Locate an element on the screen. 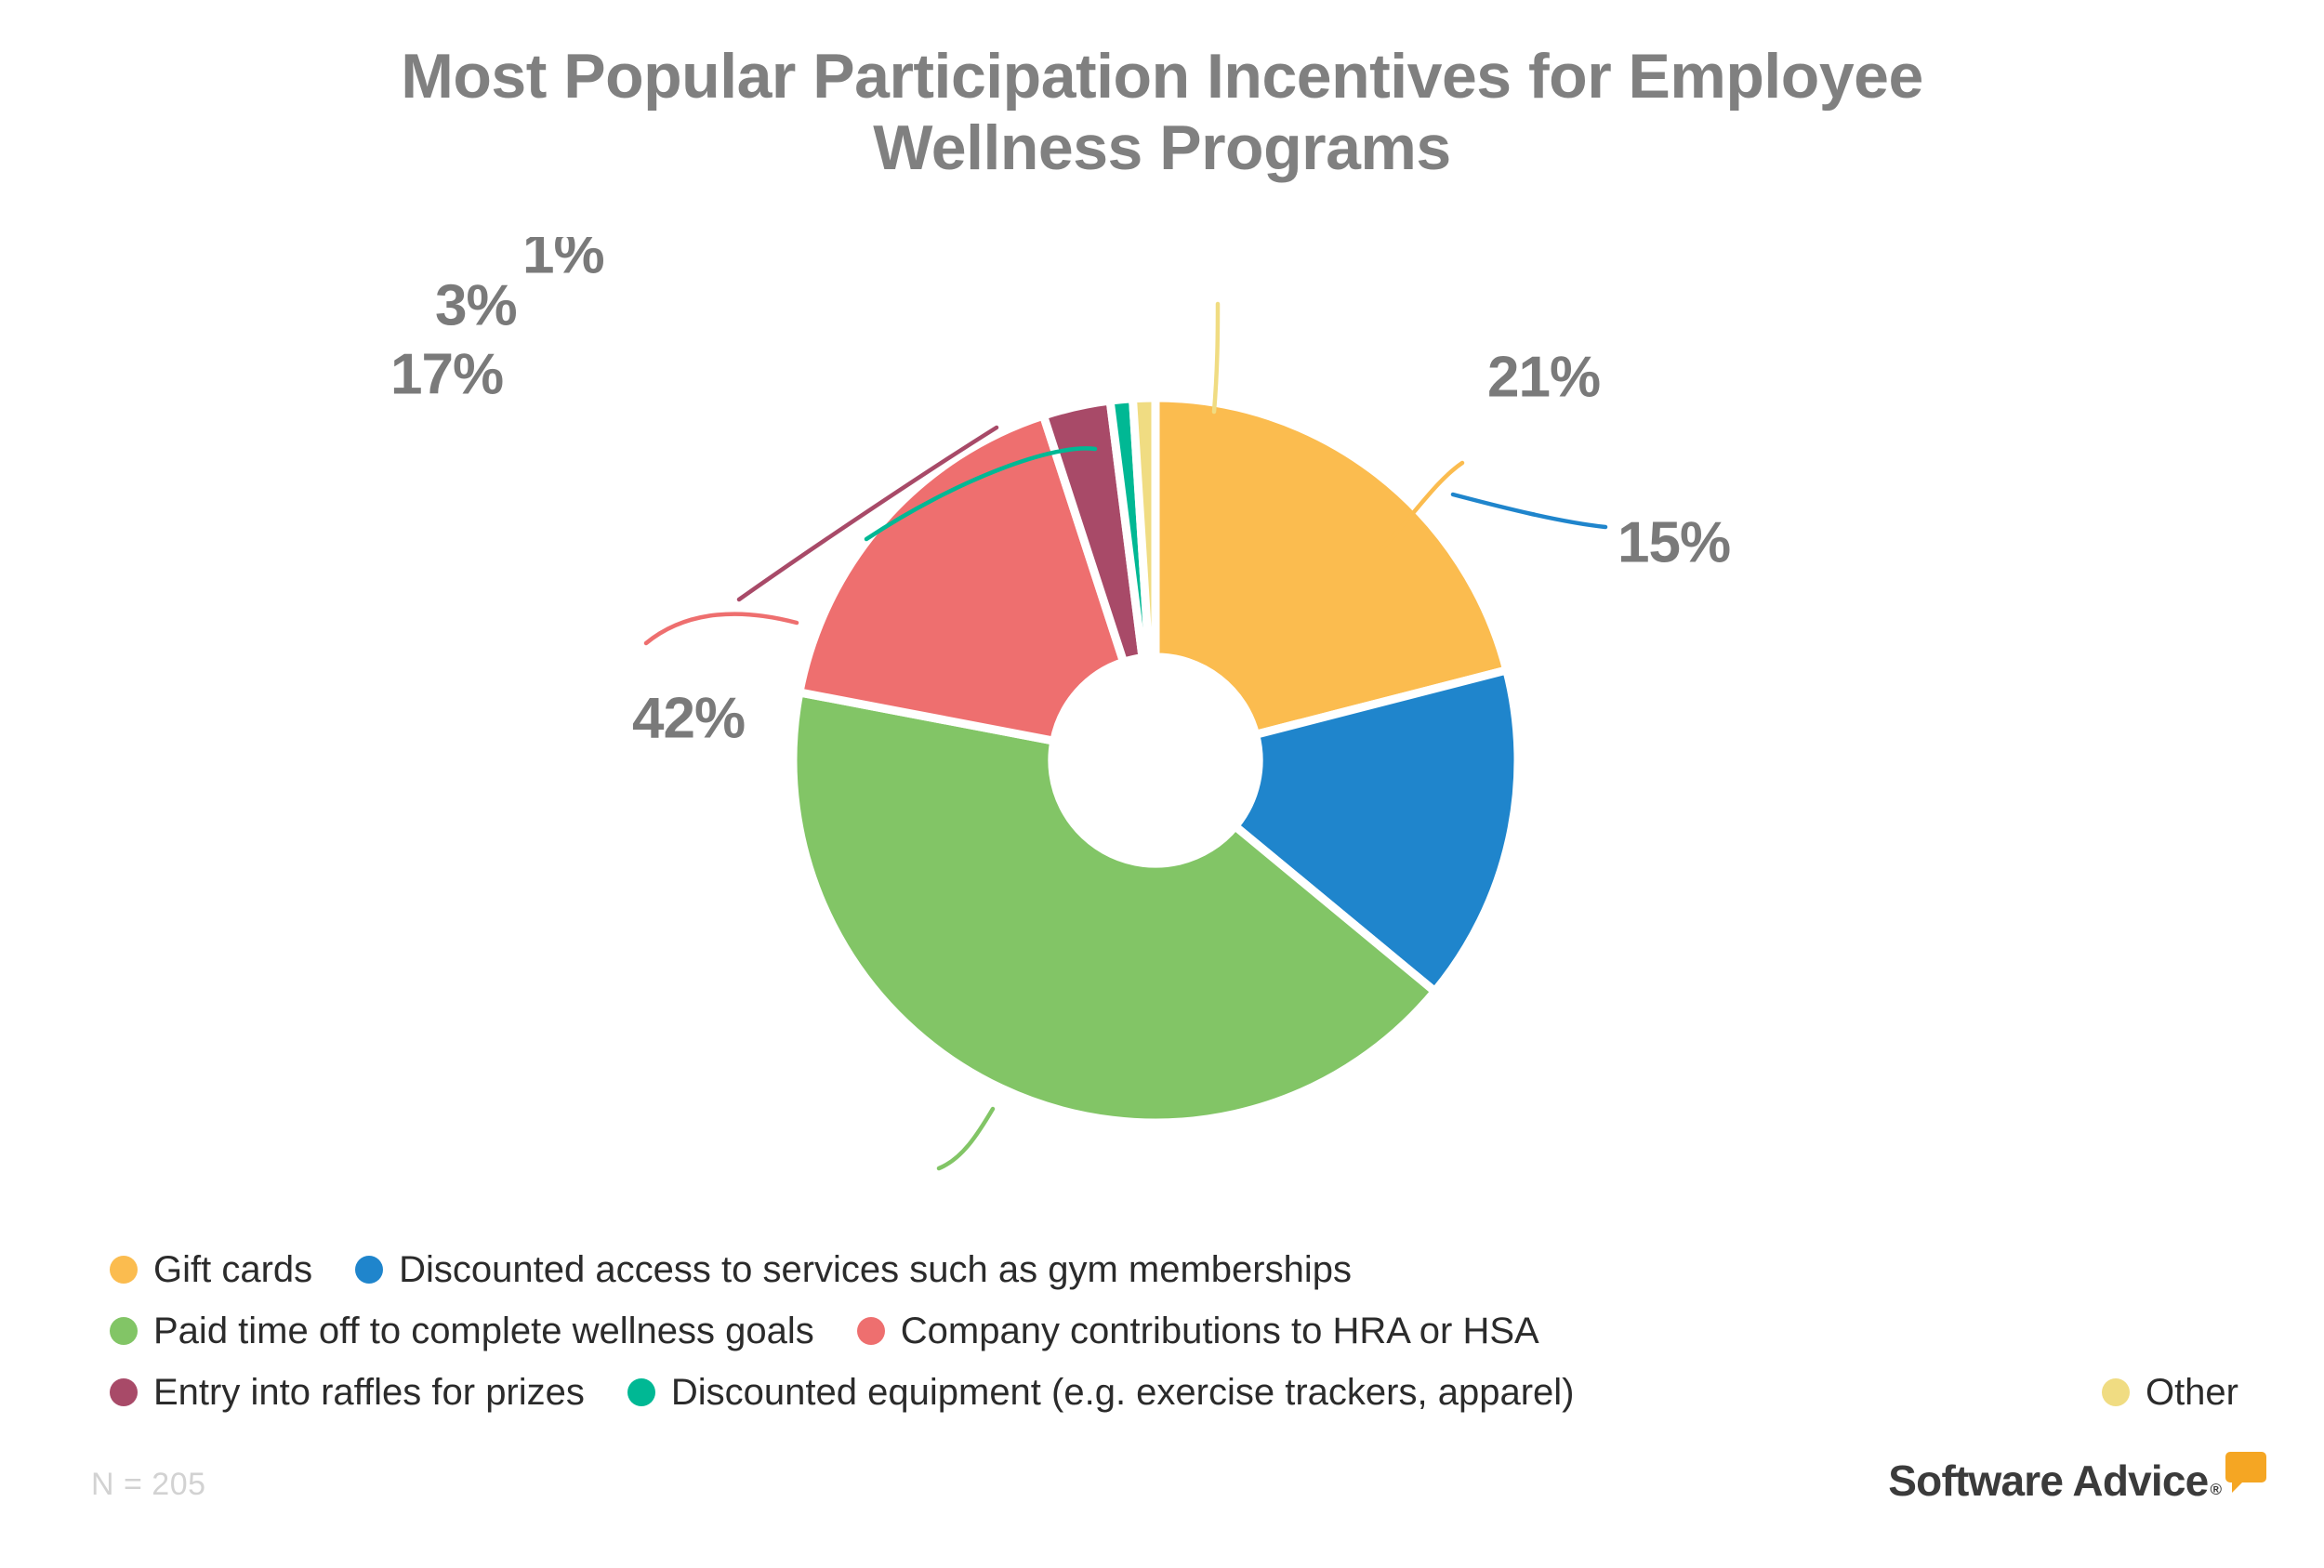  legend-item: Paid time off to complete wellness goals is located at coordinates (462, 1331).